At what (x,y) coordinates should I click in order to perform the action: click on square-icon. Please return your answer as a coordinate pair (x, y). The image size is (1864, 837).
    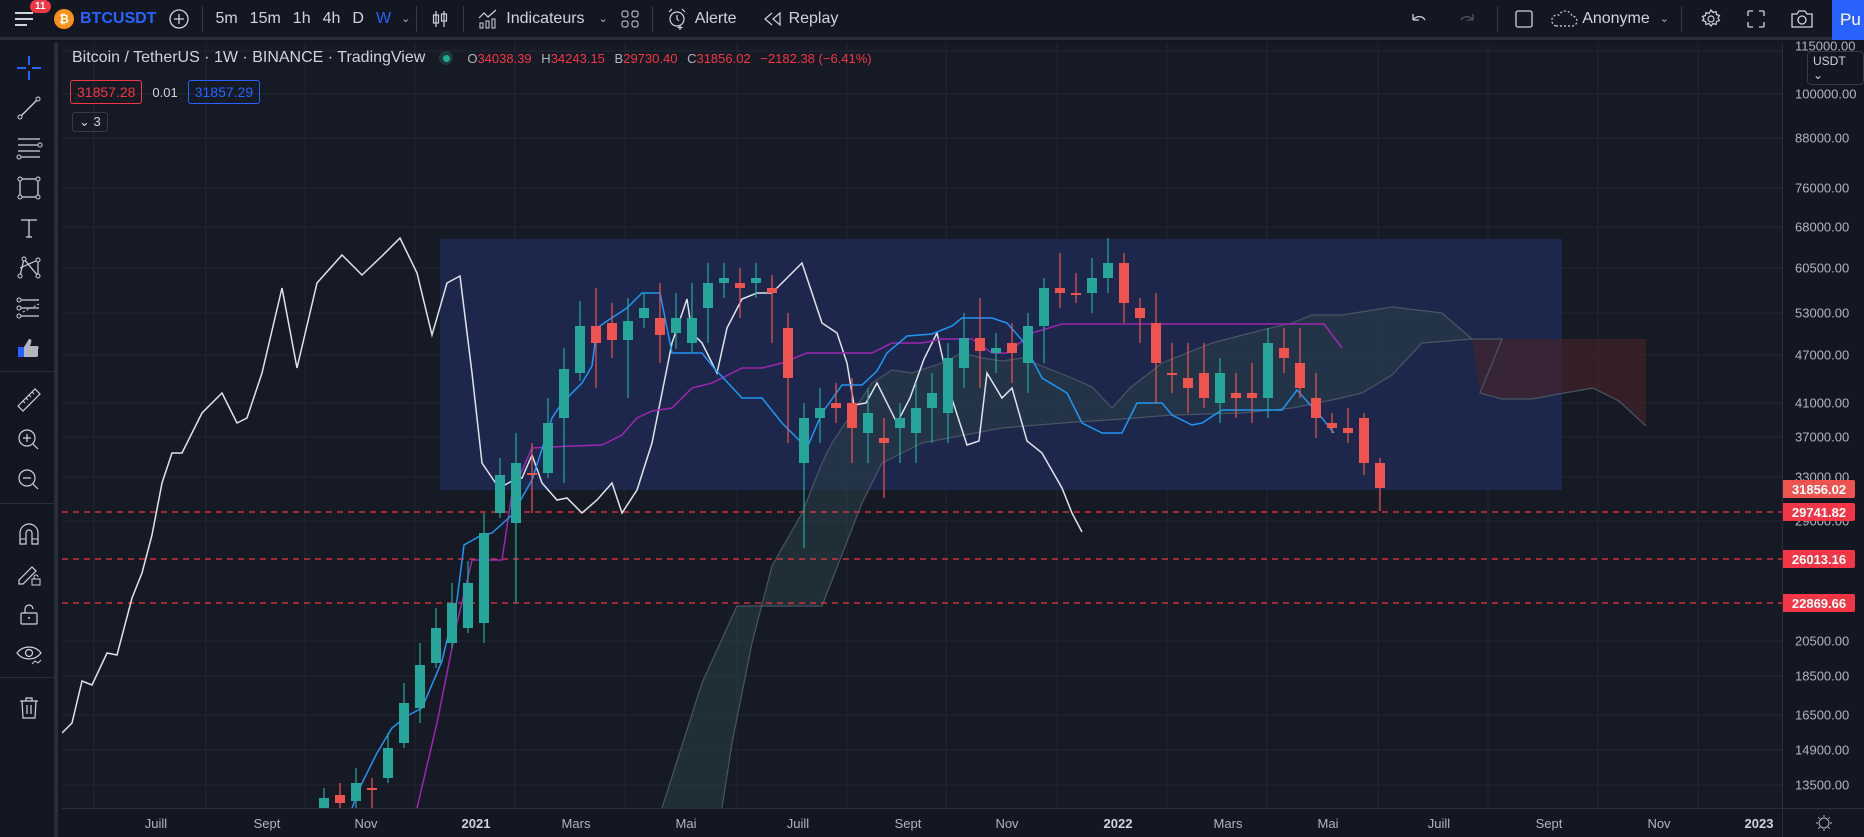
    Looking at the image, I should click on (1524, 18).